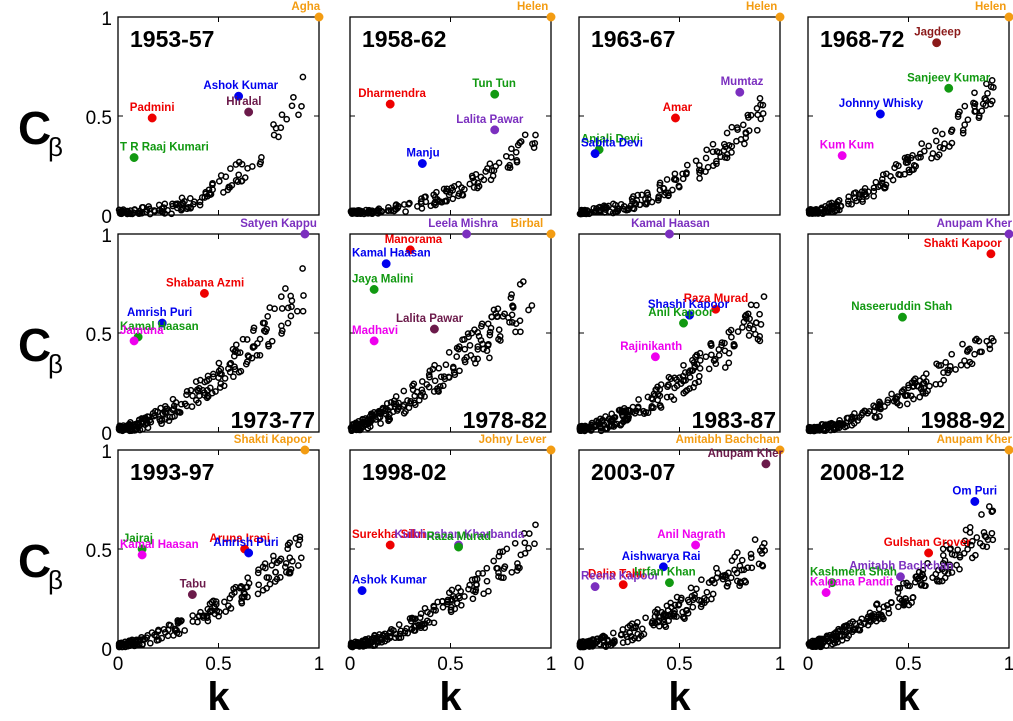 The height and width of the screenshot is (721, 1013). Describe the element at coordinates (34, 128) in the screenshot. I see `y-axis-label: C` at that location.